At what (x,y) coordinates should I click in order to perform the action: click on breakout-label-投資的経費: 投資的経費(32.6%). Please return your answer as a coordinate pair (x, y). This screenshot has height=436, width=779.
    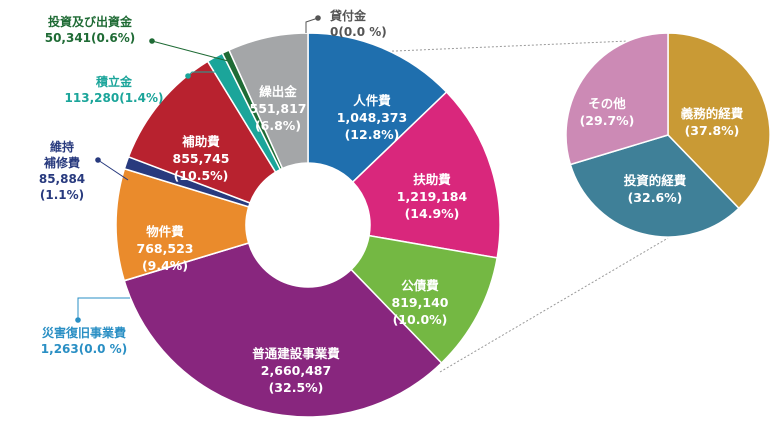
    Looking at the image, I should click on (655, 189).